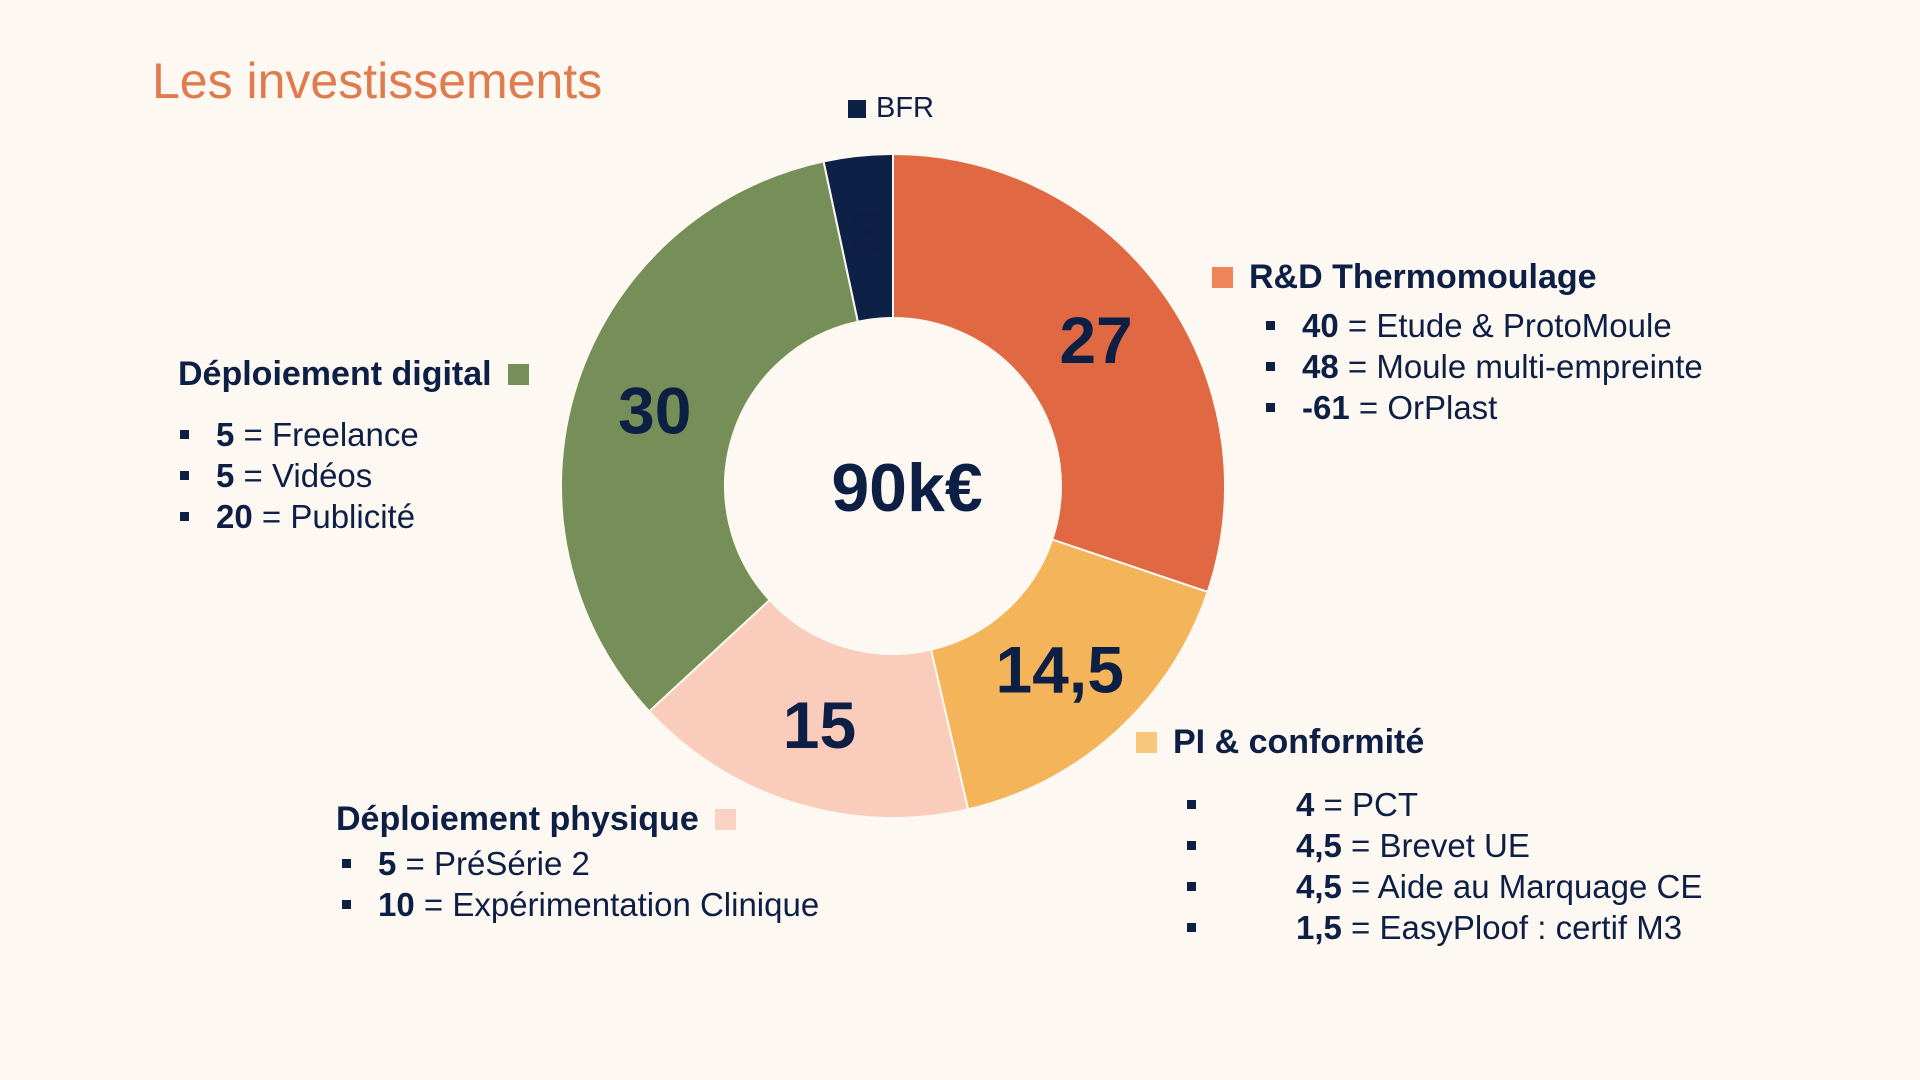 The image size is (1920, 1080). I want to click on slice-value-physique: 15, so click(819, 725).